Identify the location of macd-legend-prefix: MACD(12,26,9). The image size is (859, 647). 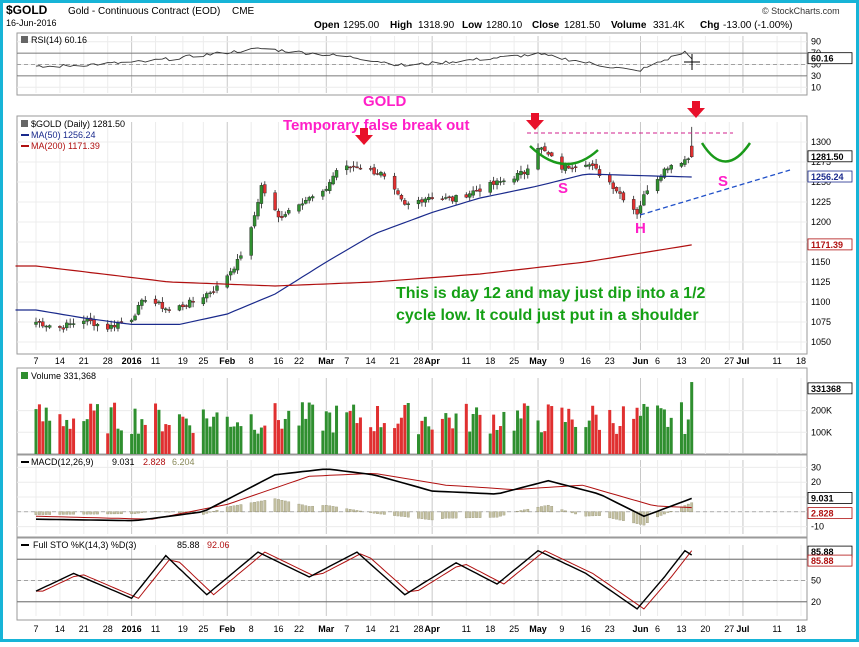
(62, 462).